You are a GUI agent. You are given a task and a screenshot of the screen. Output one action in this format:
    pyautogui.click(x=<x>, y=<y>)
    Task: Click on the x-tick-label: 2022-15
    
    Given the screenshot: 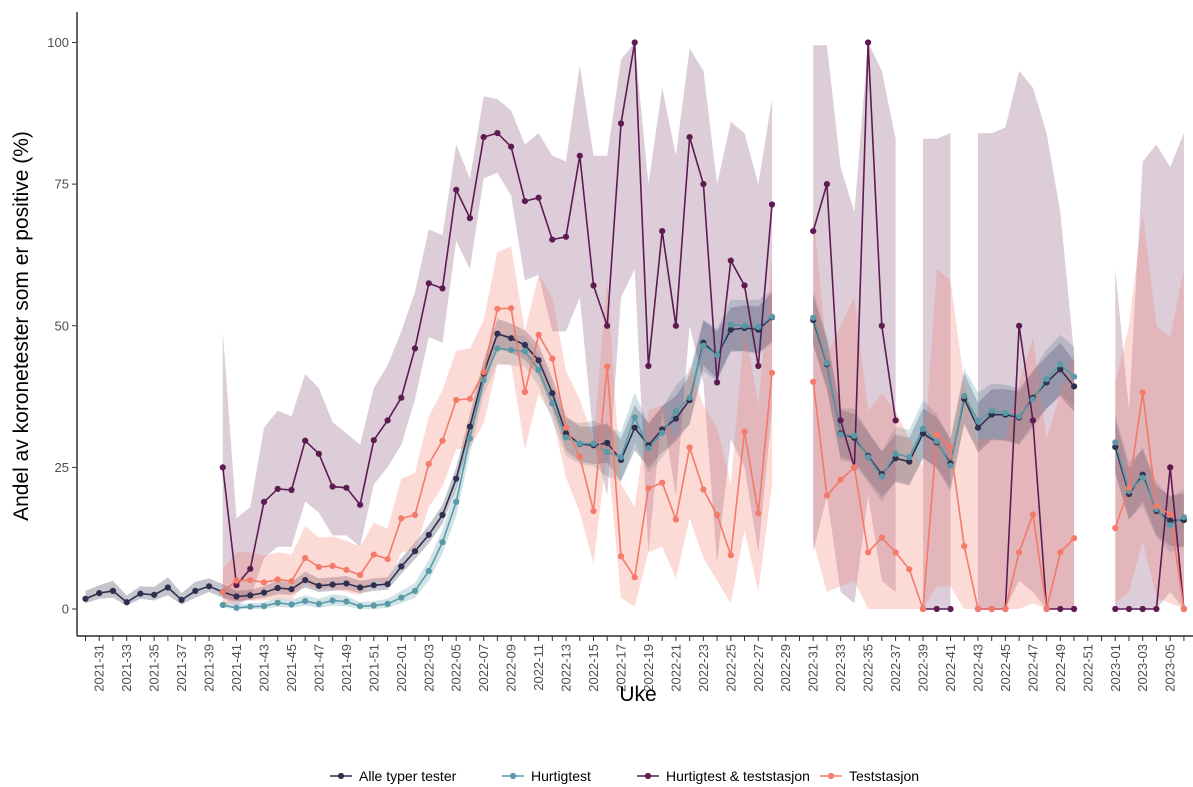 What is the action you would take?
    pyautogui.click(x=593, y=668)
    